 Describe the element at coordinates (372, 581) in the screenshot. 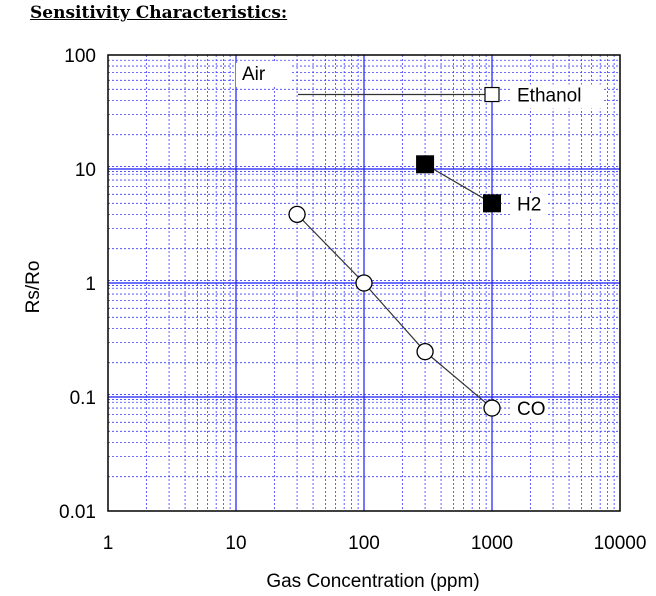

I see `x-axis-label: Gas Concentration (ppm)` at that location.